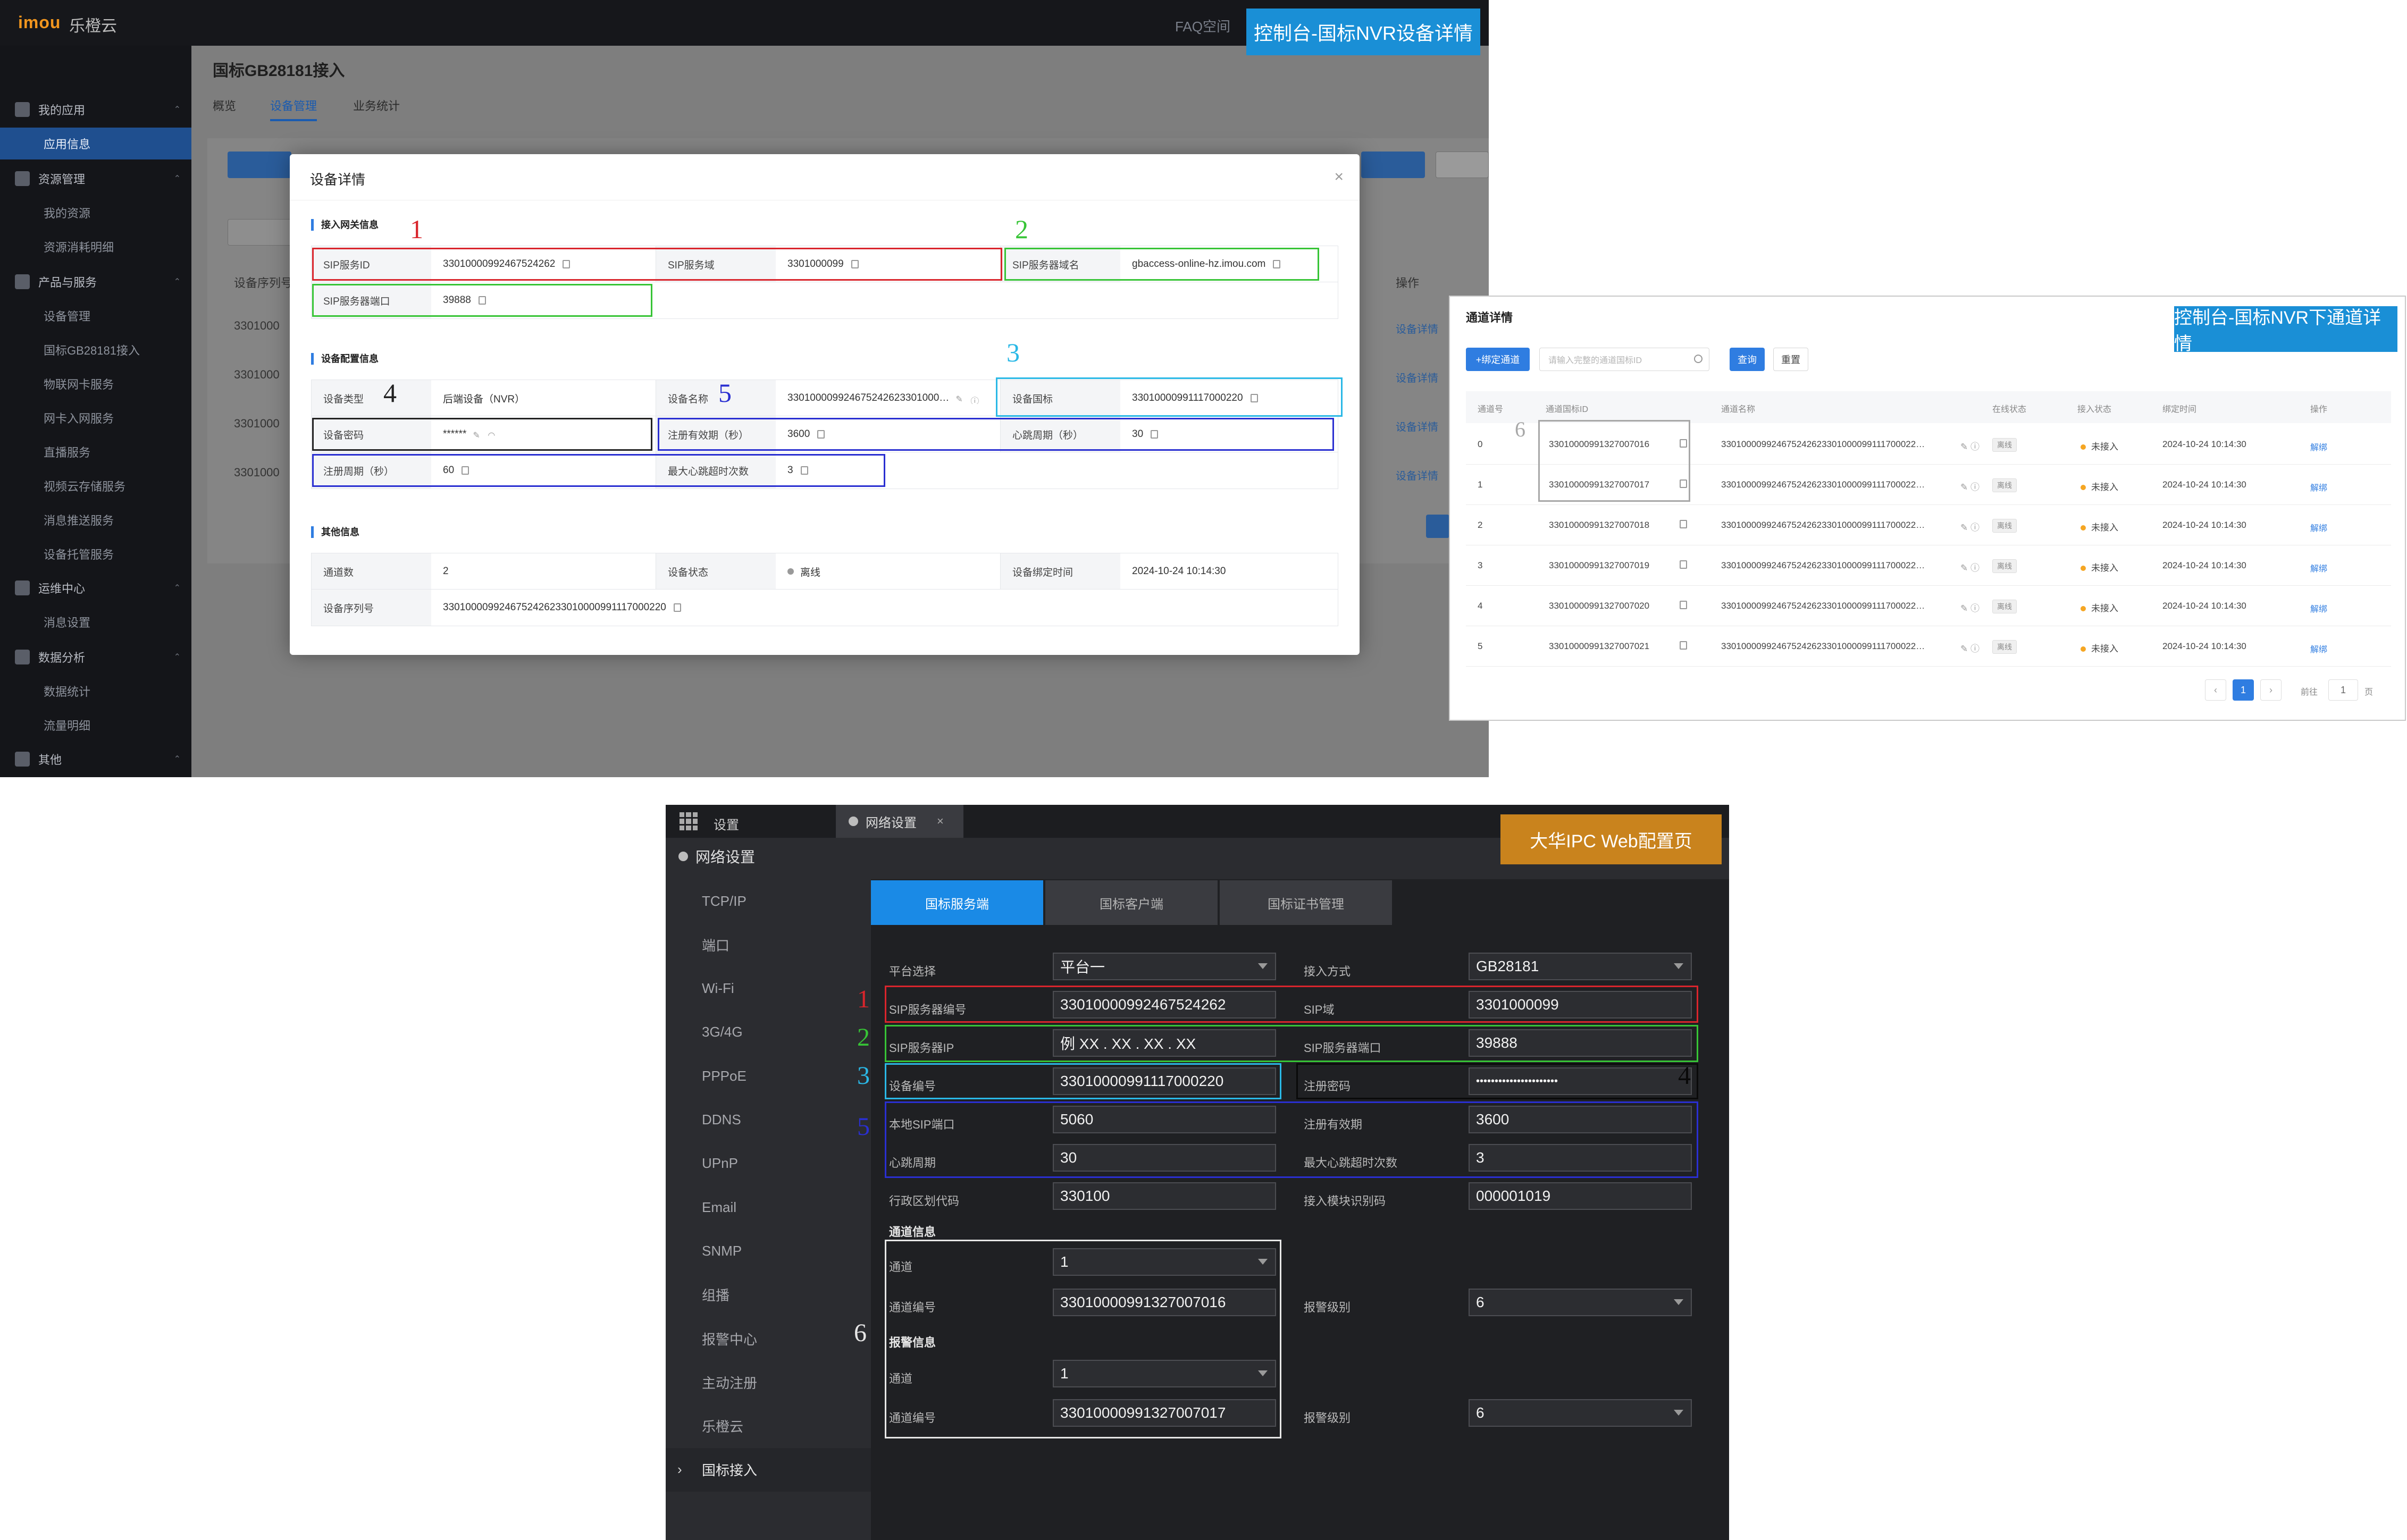  What do you see at coordinates (1581, 1196) in the screenshot?
I see `module-code-input: 000001019` at bounding box center [1581, 1196].